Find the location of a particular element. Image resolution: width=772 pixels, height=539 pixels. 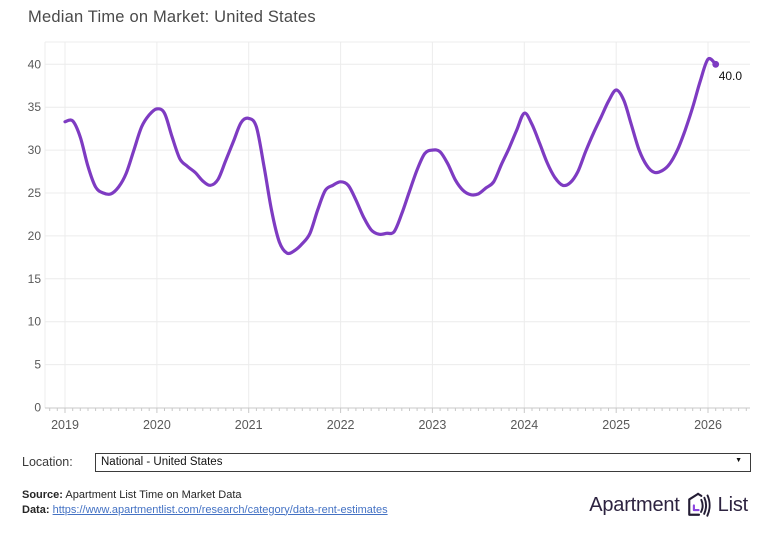

y-axis-labels: 0 5 10 15 20 25 30 35 40 is located at coordinates (35, 235).